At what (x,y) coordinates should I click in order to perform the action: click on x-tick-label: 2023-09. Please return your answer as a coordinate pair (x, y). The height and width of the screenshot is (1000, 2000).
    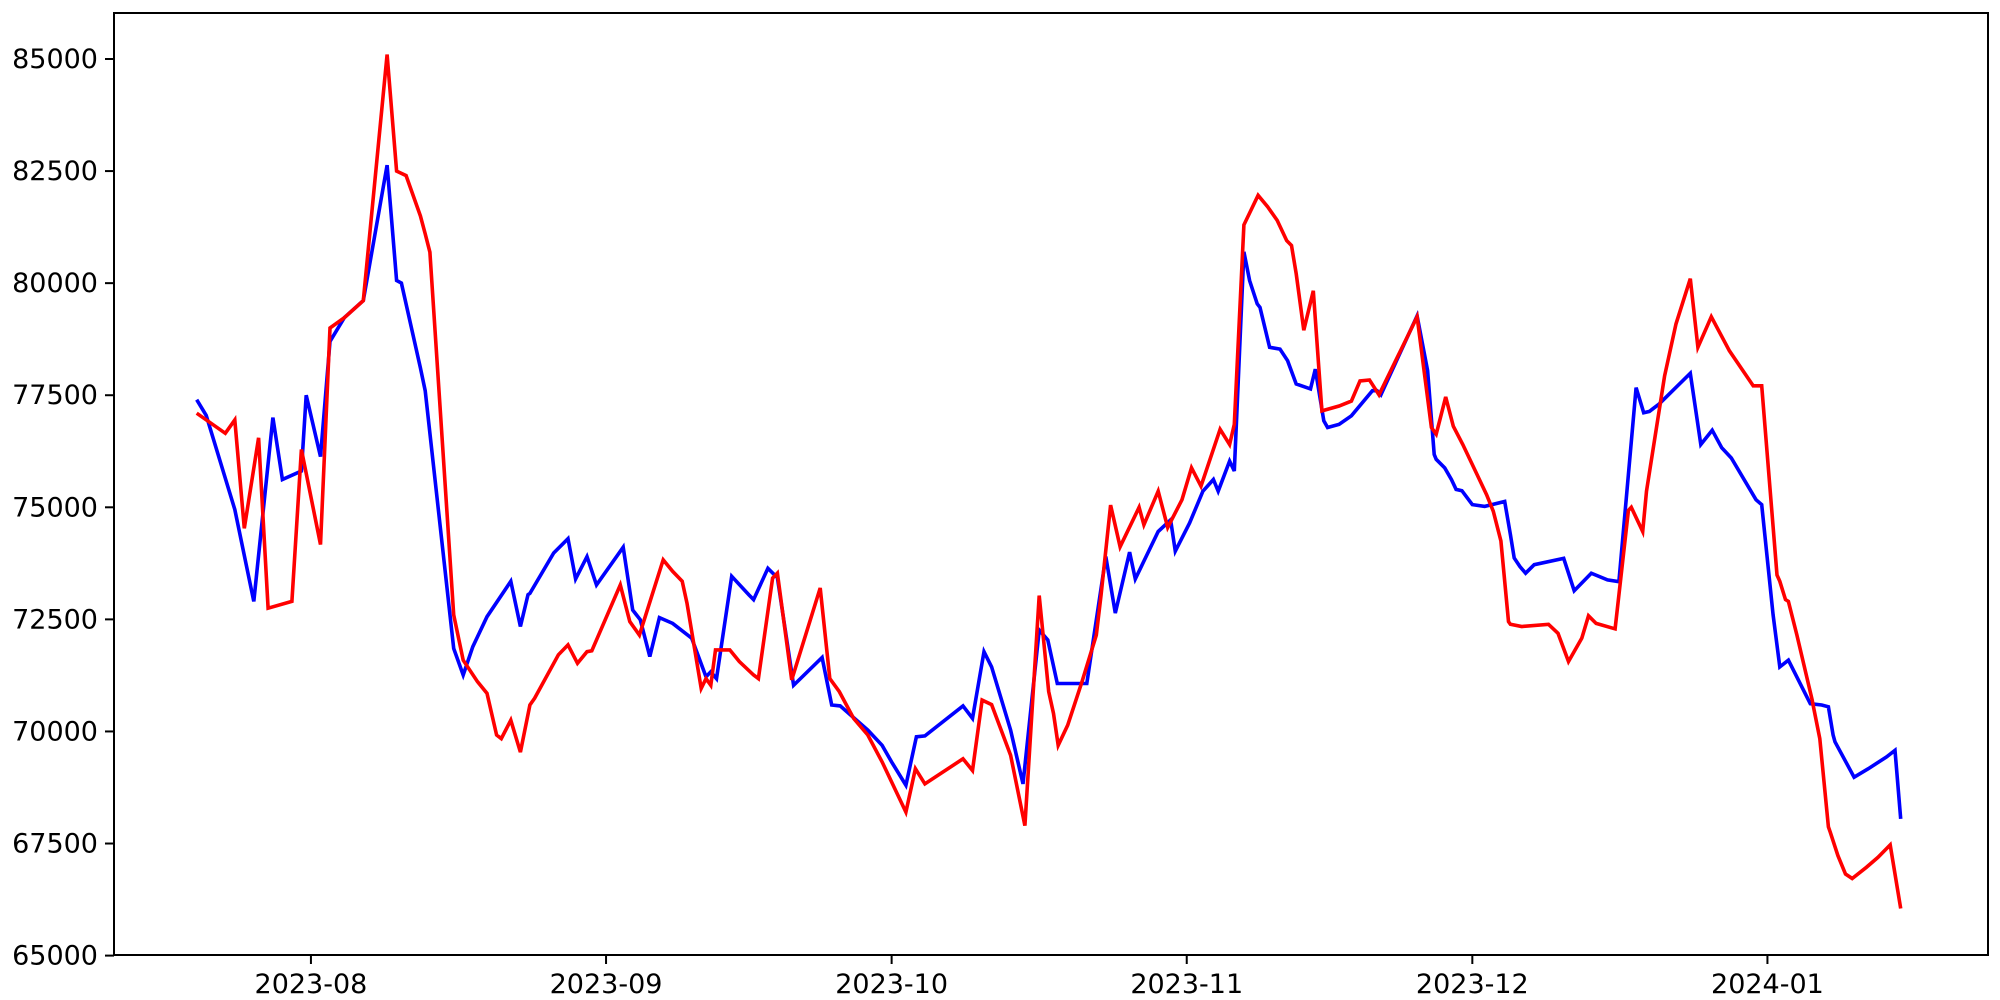
    Looking at the image, I should click on (606, 984).